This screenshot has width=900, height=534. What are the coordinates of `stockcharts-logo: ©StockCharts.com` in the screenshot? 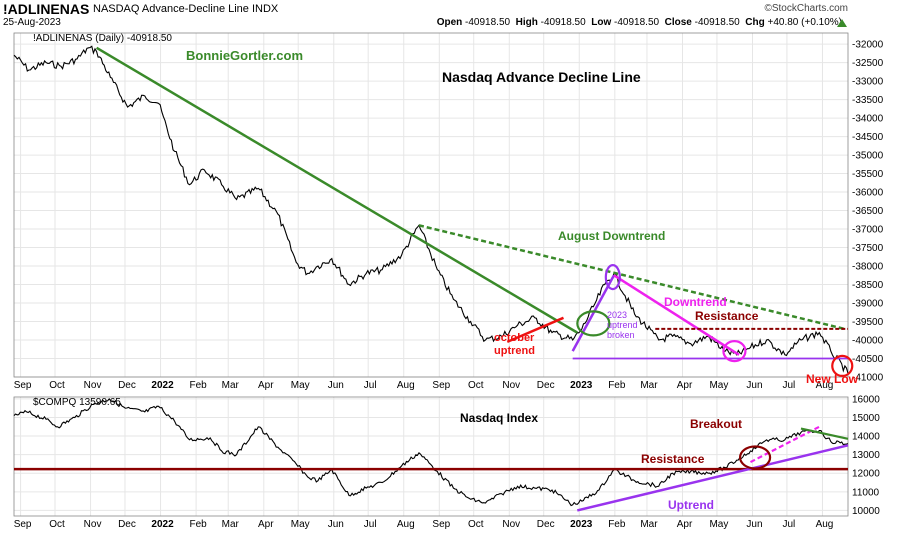 It's located at (806, 8).